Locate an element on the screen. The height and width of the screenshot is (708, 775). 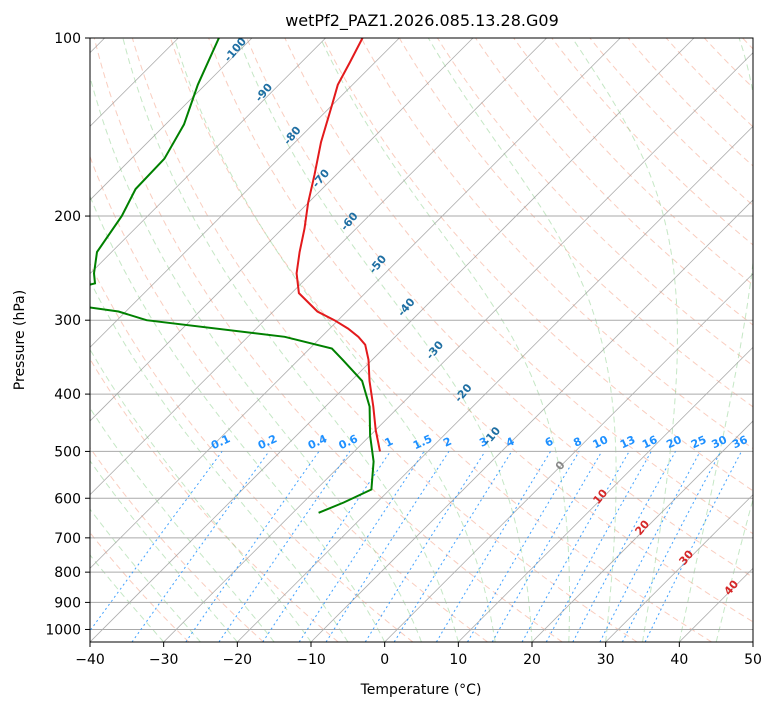
mixing-ratio-label: 1.5 is located at coordinates (422, 442).